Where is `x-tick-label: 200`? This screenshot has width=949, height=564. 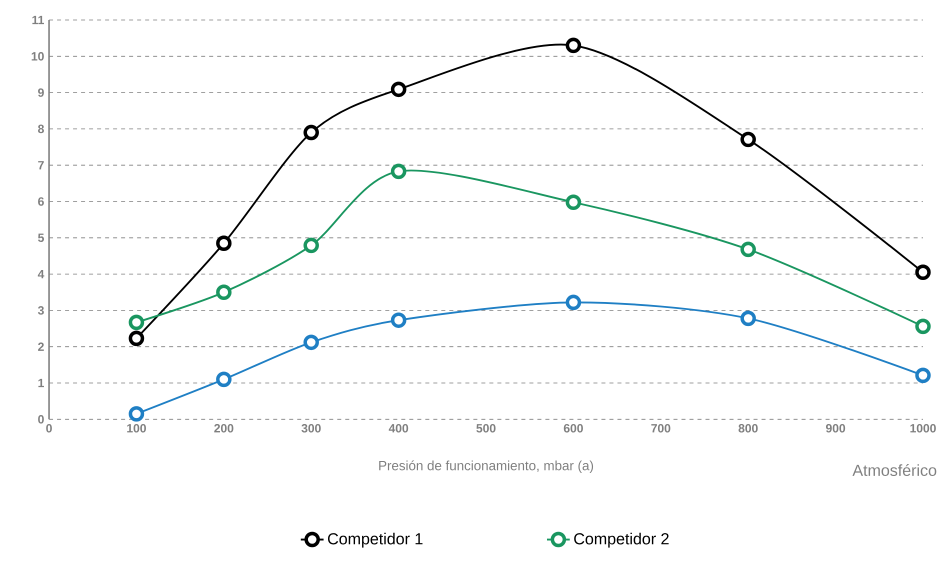
x-tick-label: 200 is located at coordinates (224, 428).